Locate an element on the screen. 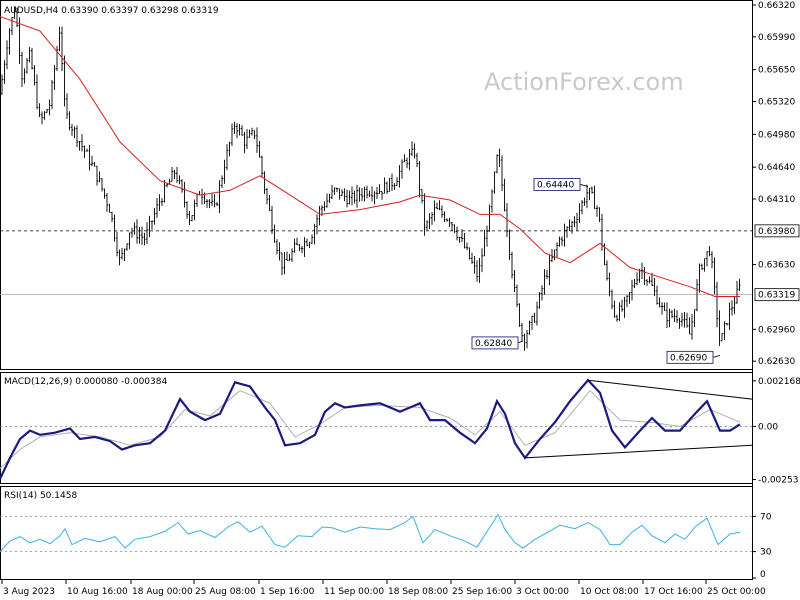  price-tick-label: 0.64640 is located at coordinates (776, 168).